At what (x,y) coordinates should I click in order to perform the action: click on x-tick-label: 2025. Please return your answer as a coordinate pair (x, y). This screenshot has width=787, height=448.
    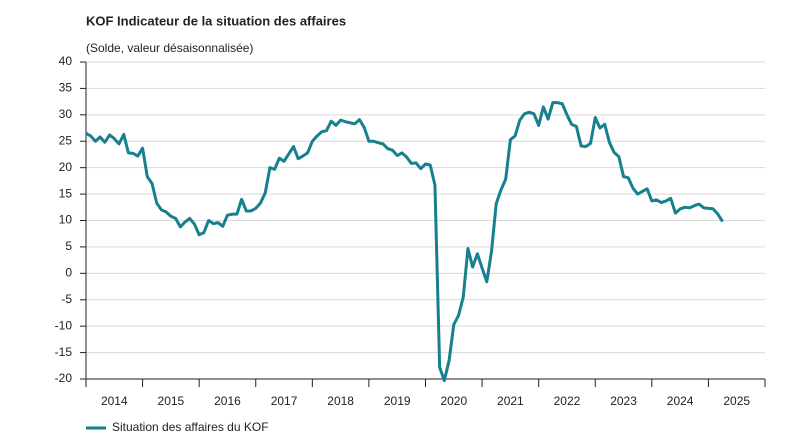
    Looking at the image, I should click on (736, 401).